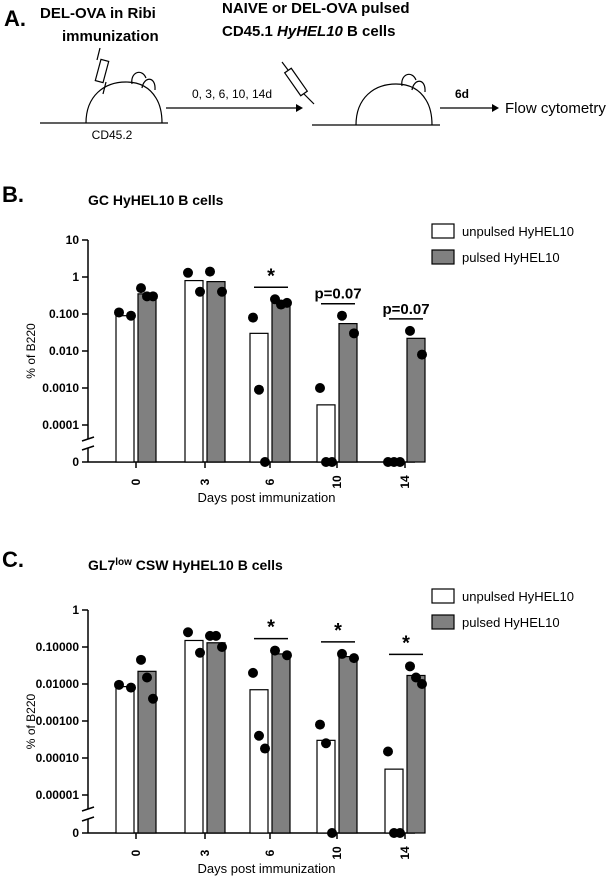  What do you see at coordinates (316, 8) in the screenshot?
I see `cells-text: NAIVE or DEL-OVA pulsed` at bounding box center [316, 8].